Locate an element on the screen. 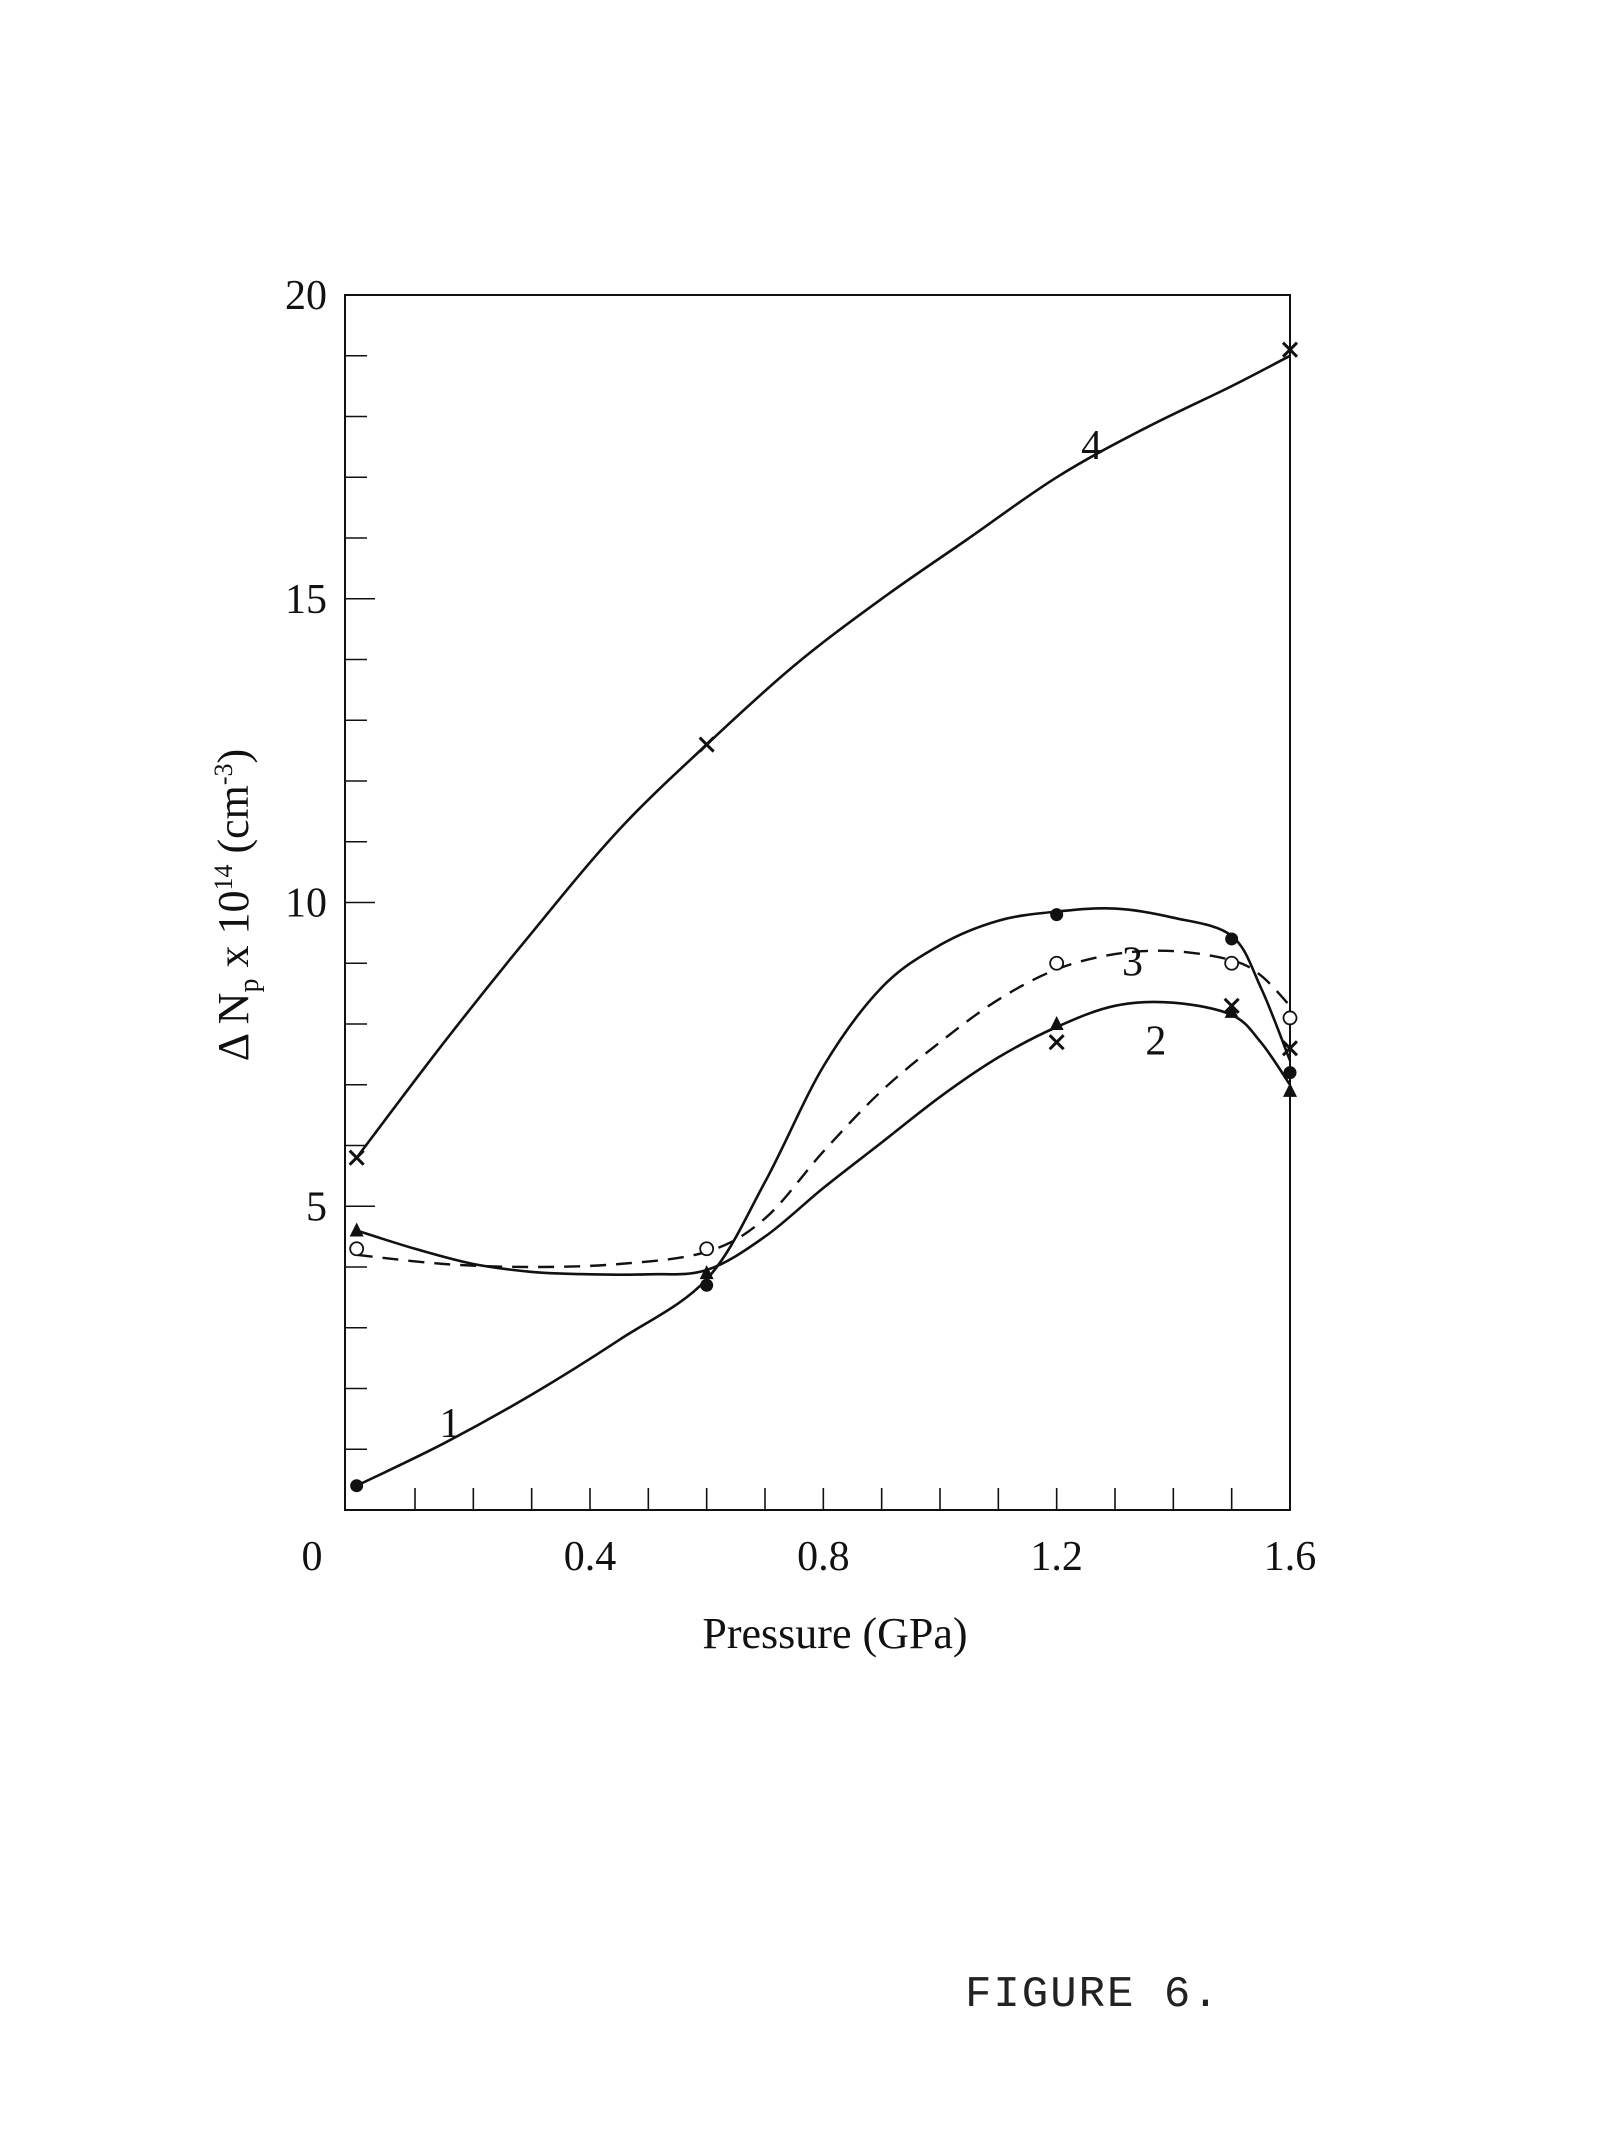  x-tick-label: 0.8 is located at coordinates (823, 1557).